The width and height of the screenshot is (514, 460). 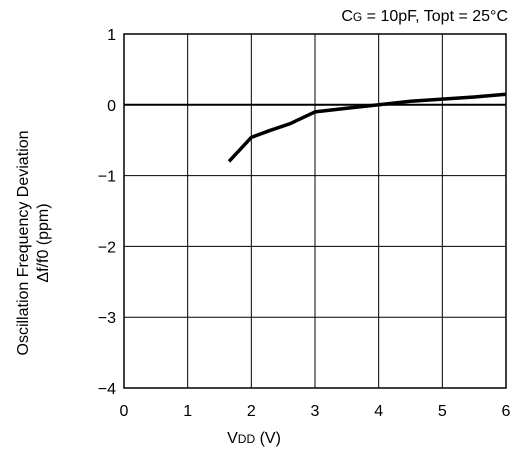 I want to click on series-line, so click(x=367, y=127).